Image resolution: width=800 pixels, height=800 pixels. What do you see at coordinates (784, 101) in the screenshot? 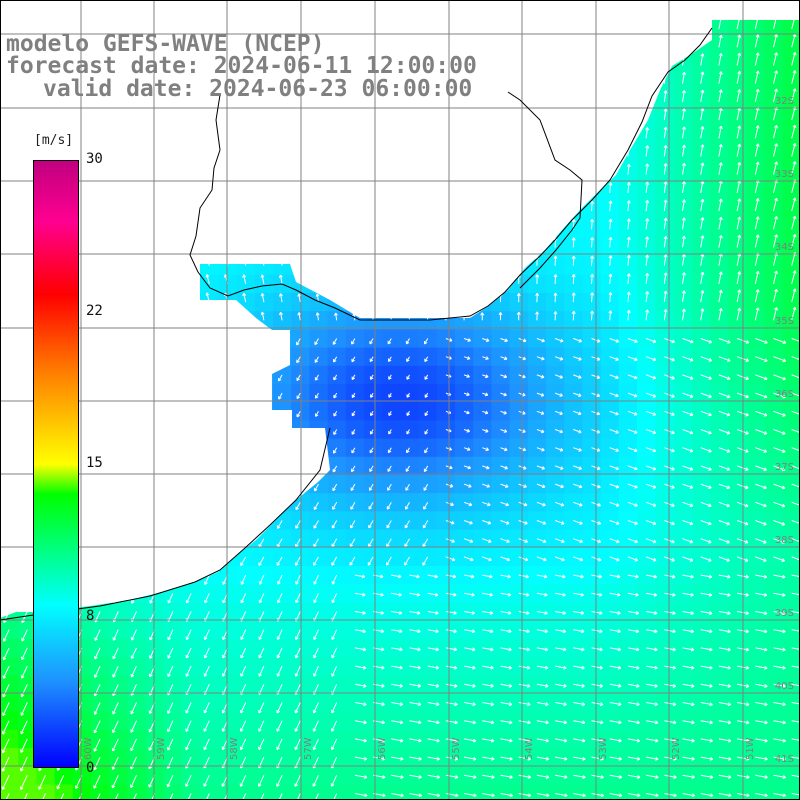
I see `lat-label: 32S` at bounding box center [784, 101].